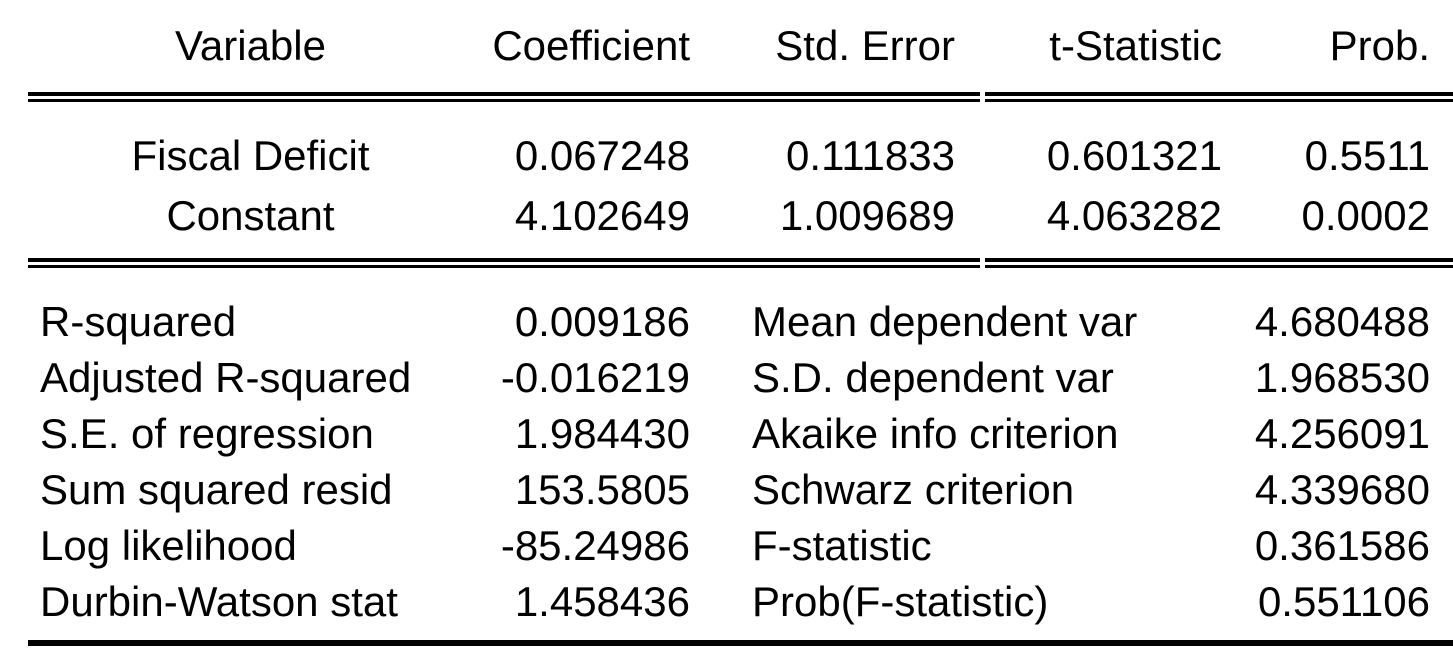  What do you see at coordinates (1342, 489) in the screenshot?
I see `stat-value: 4.339680` at bounding box center [1342, 489].